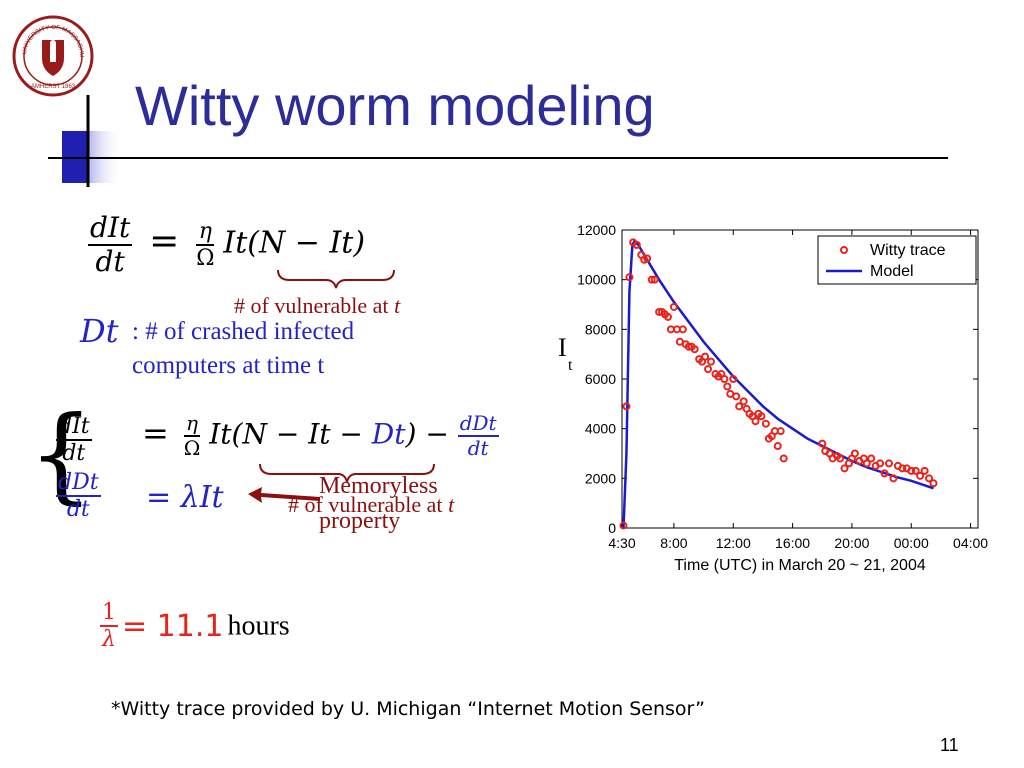 The image size is (1024, 768). I want to click on x-axis-label: Time (UTC) in March 20 ~ 21, 2004, so click(800, 565).